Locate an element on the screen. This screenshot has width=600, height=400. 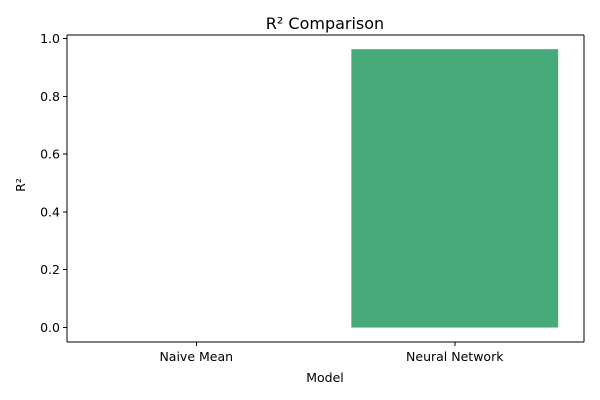
y-tick-label: 1.0 is located at coordinates (50, 38).